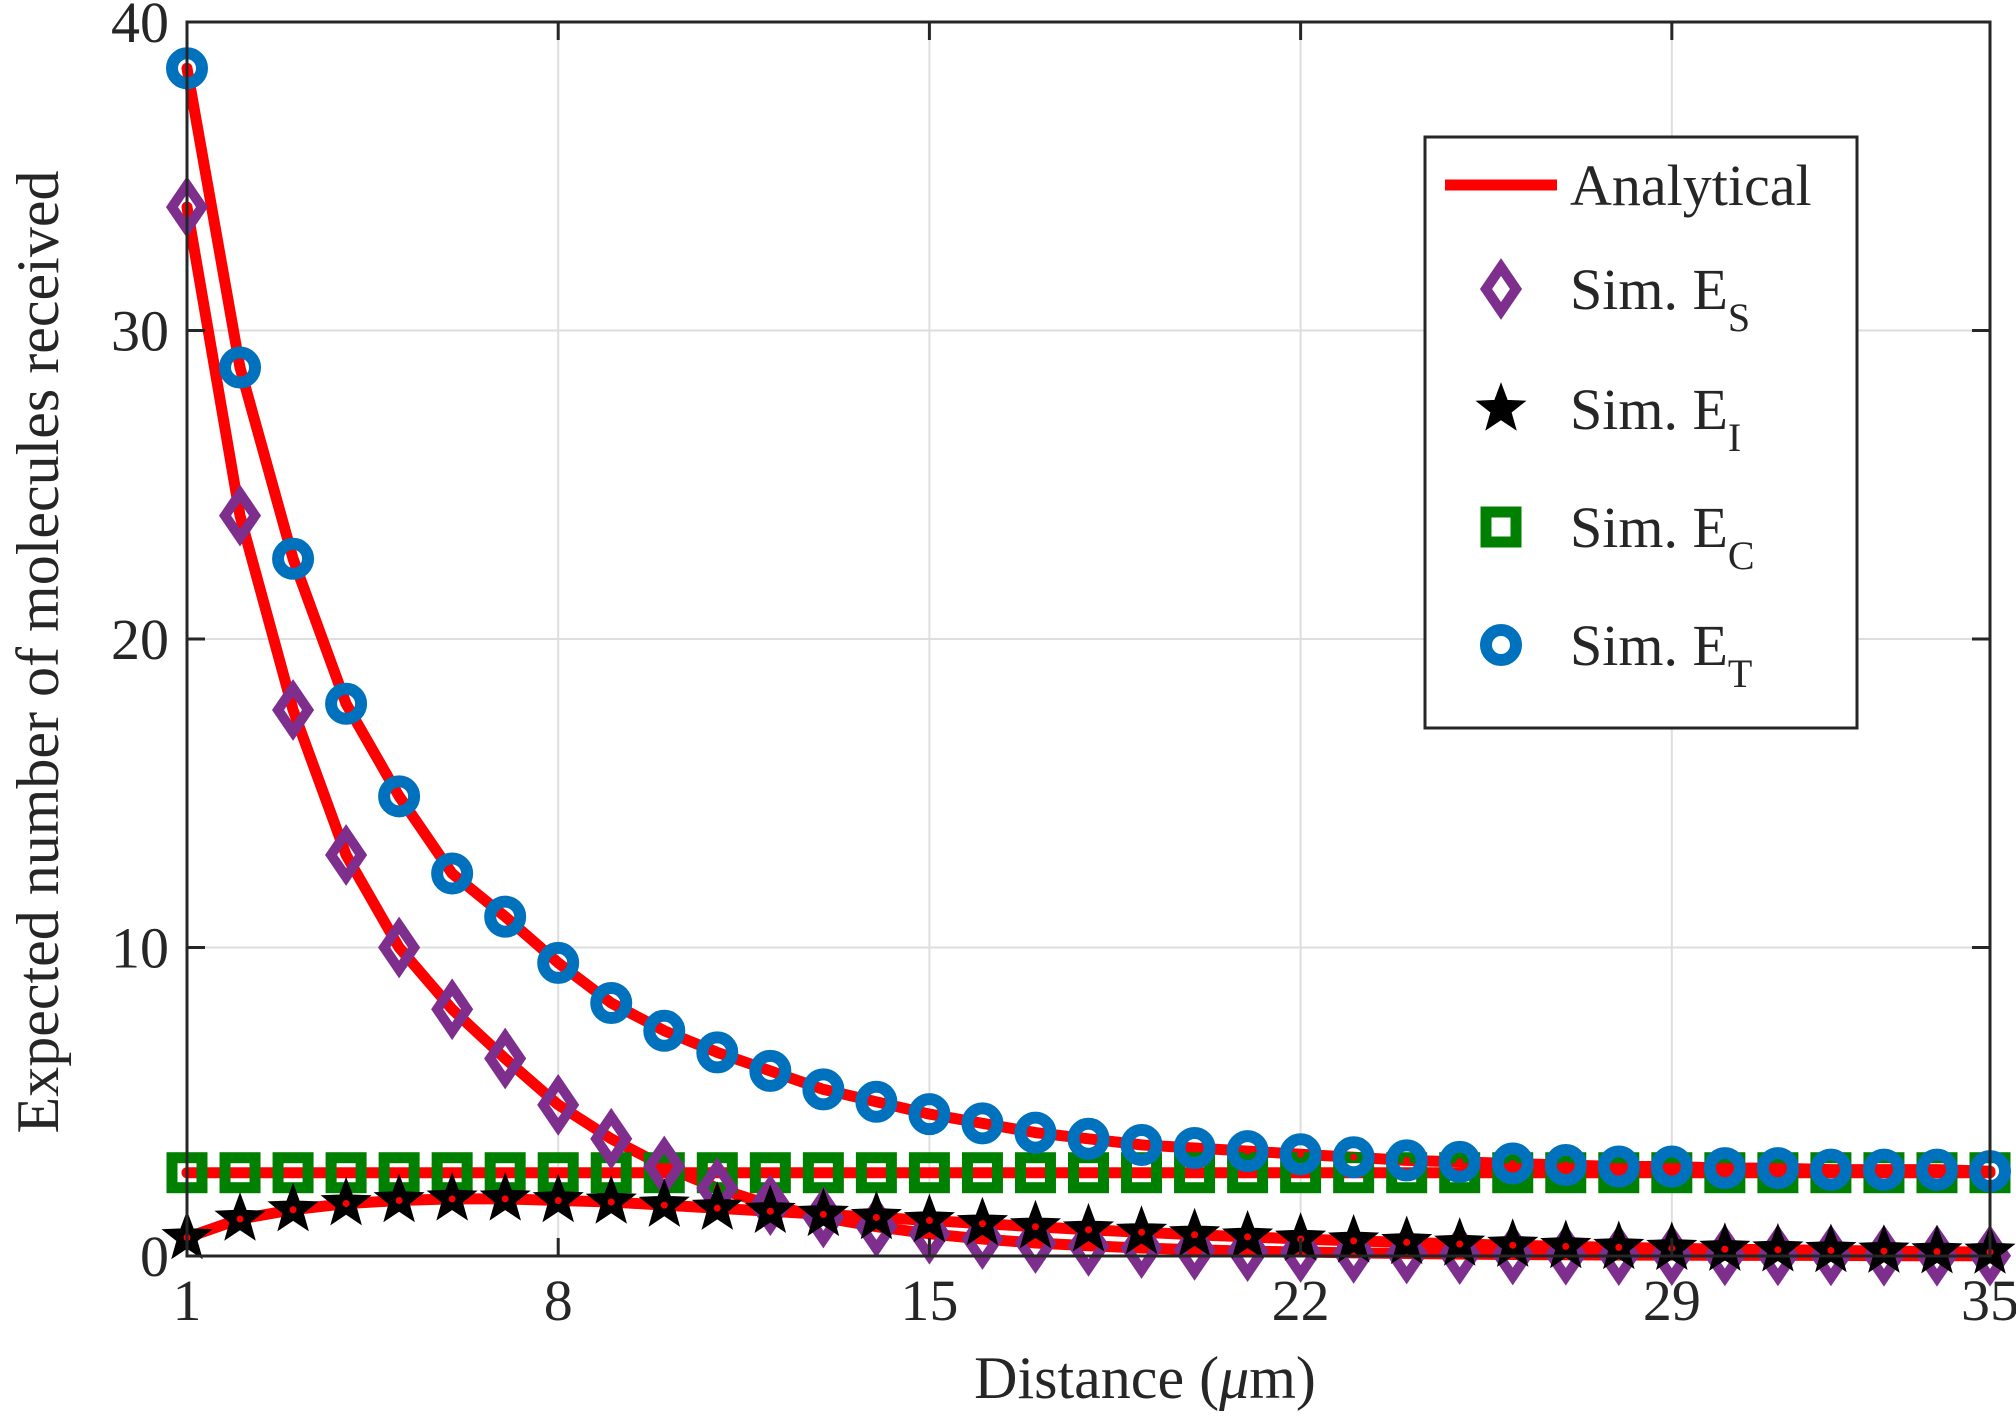  I want to click on x-tick-label: 1, so click(187, 1300).